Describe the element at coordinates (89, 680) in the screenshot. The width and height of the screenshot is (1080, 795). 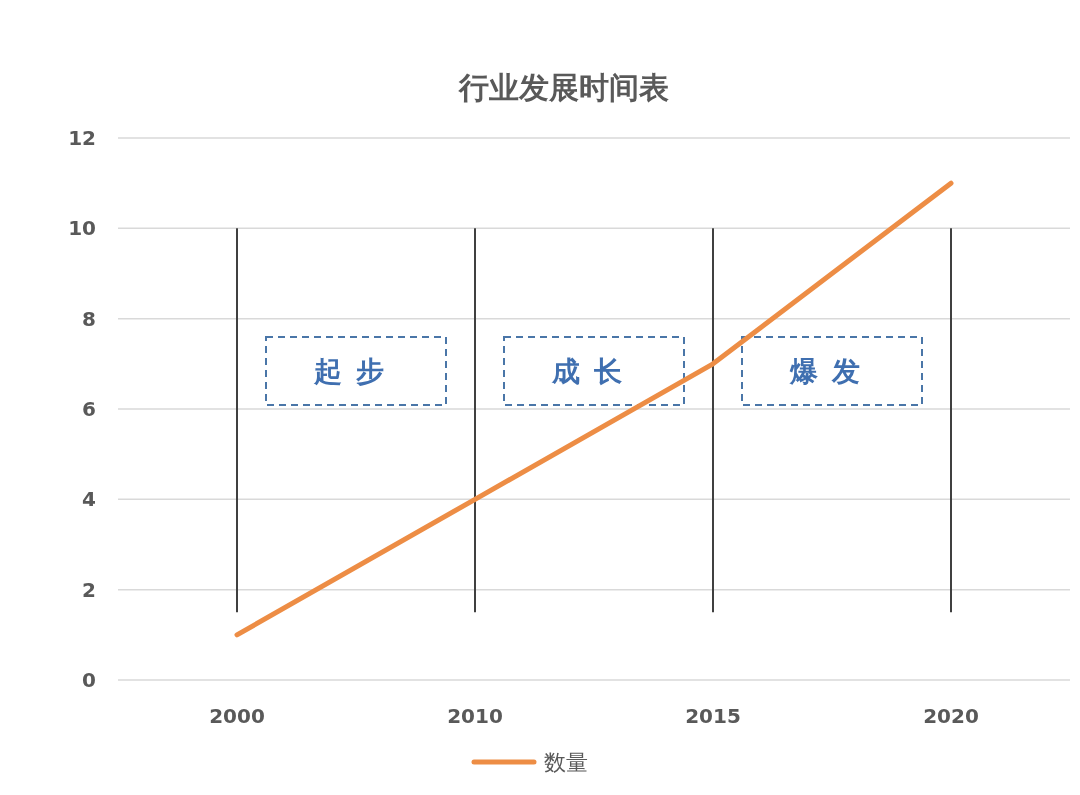
I see `y-tick-label: 0` at that location.